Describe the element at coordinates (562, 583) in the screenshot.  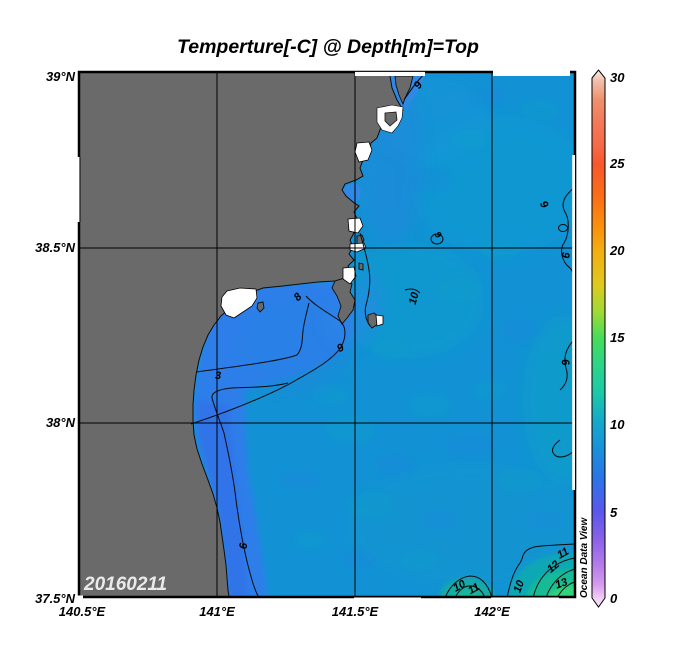
I see `svg-text: 13` at that location.